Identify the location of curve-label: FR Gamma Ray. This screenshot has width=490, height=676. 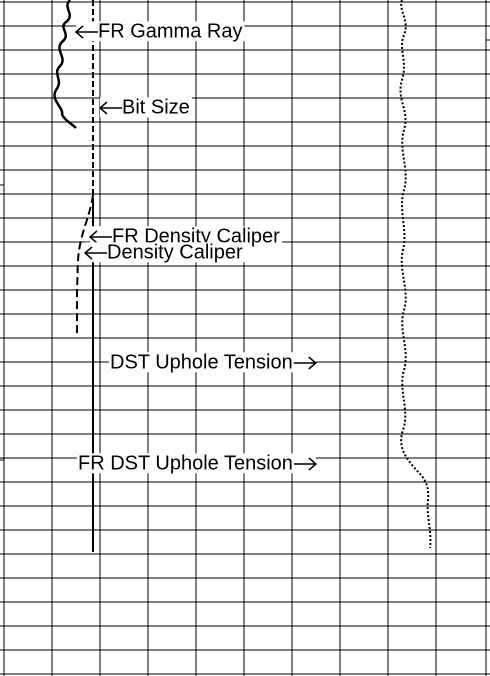
(159, 31).